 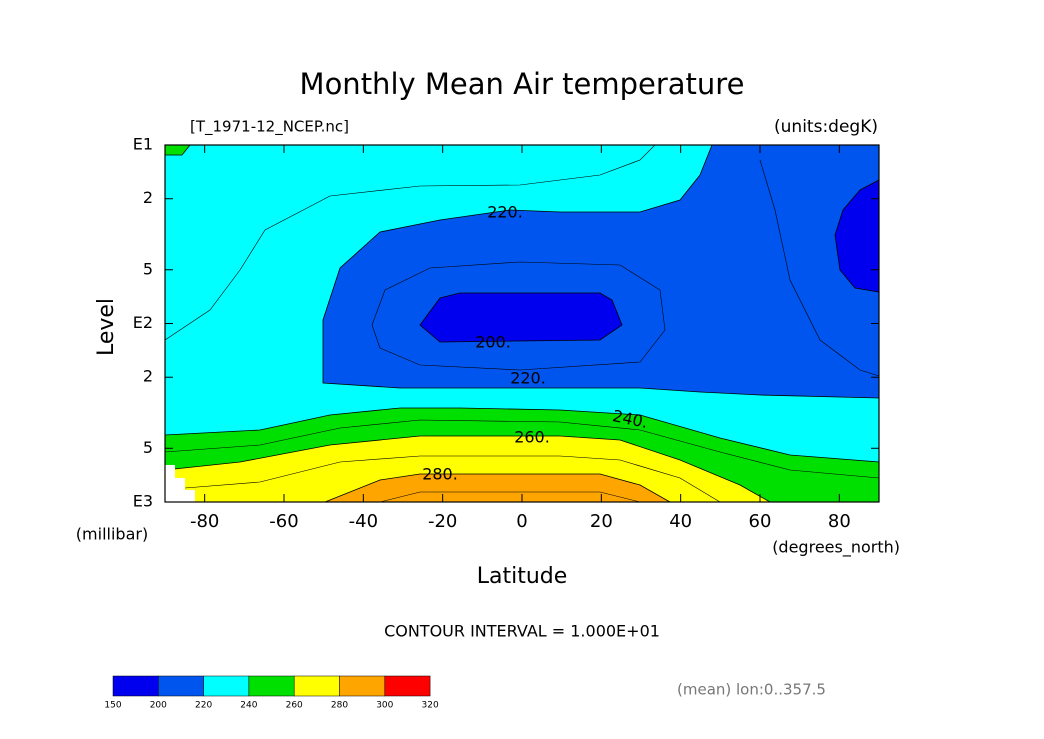 What do you see at coordinates (442, 521) in the screenshot?
I see `x-tick-label: -20` at bounding box center [442, 521].